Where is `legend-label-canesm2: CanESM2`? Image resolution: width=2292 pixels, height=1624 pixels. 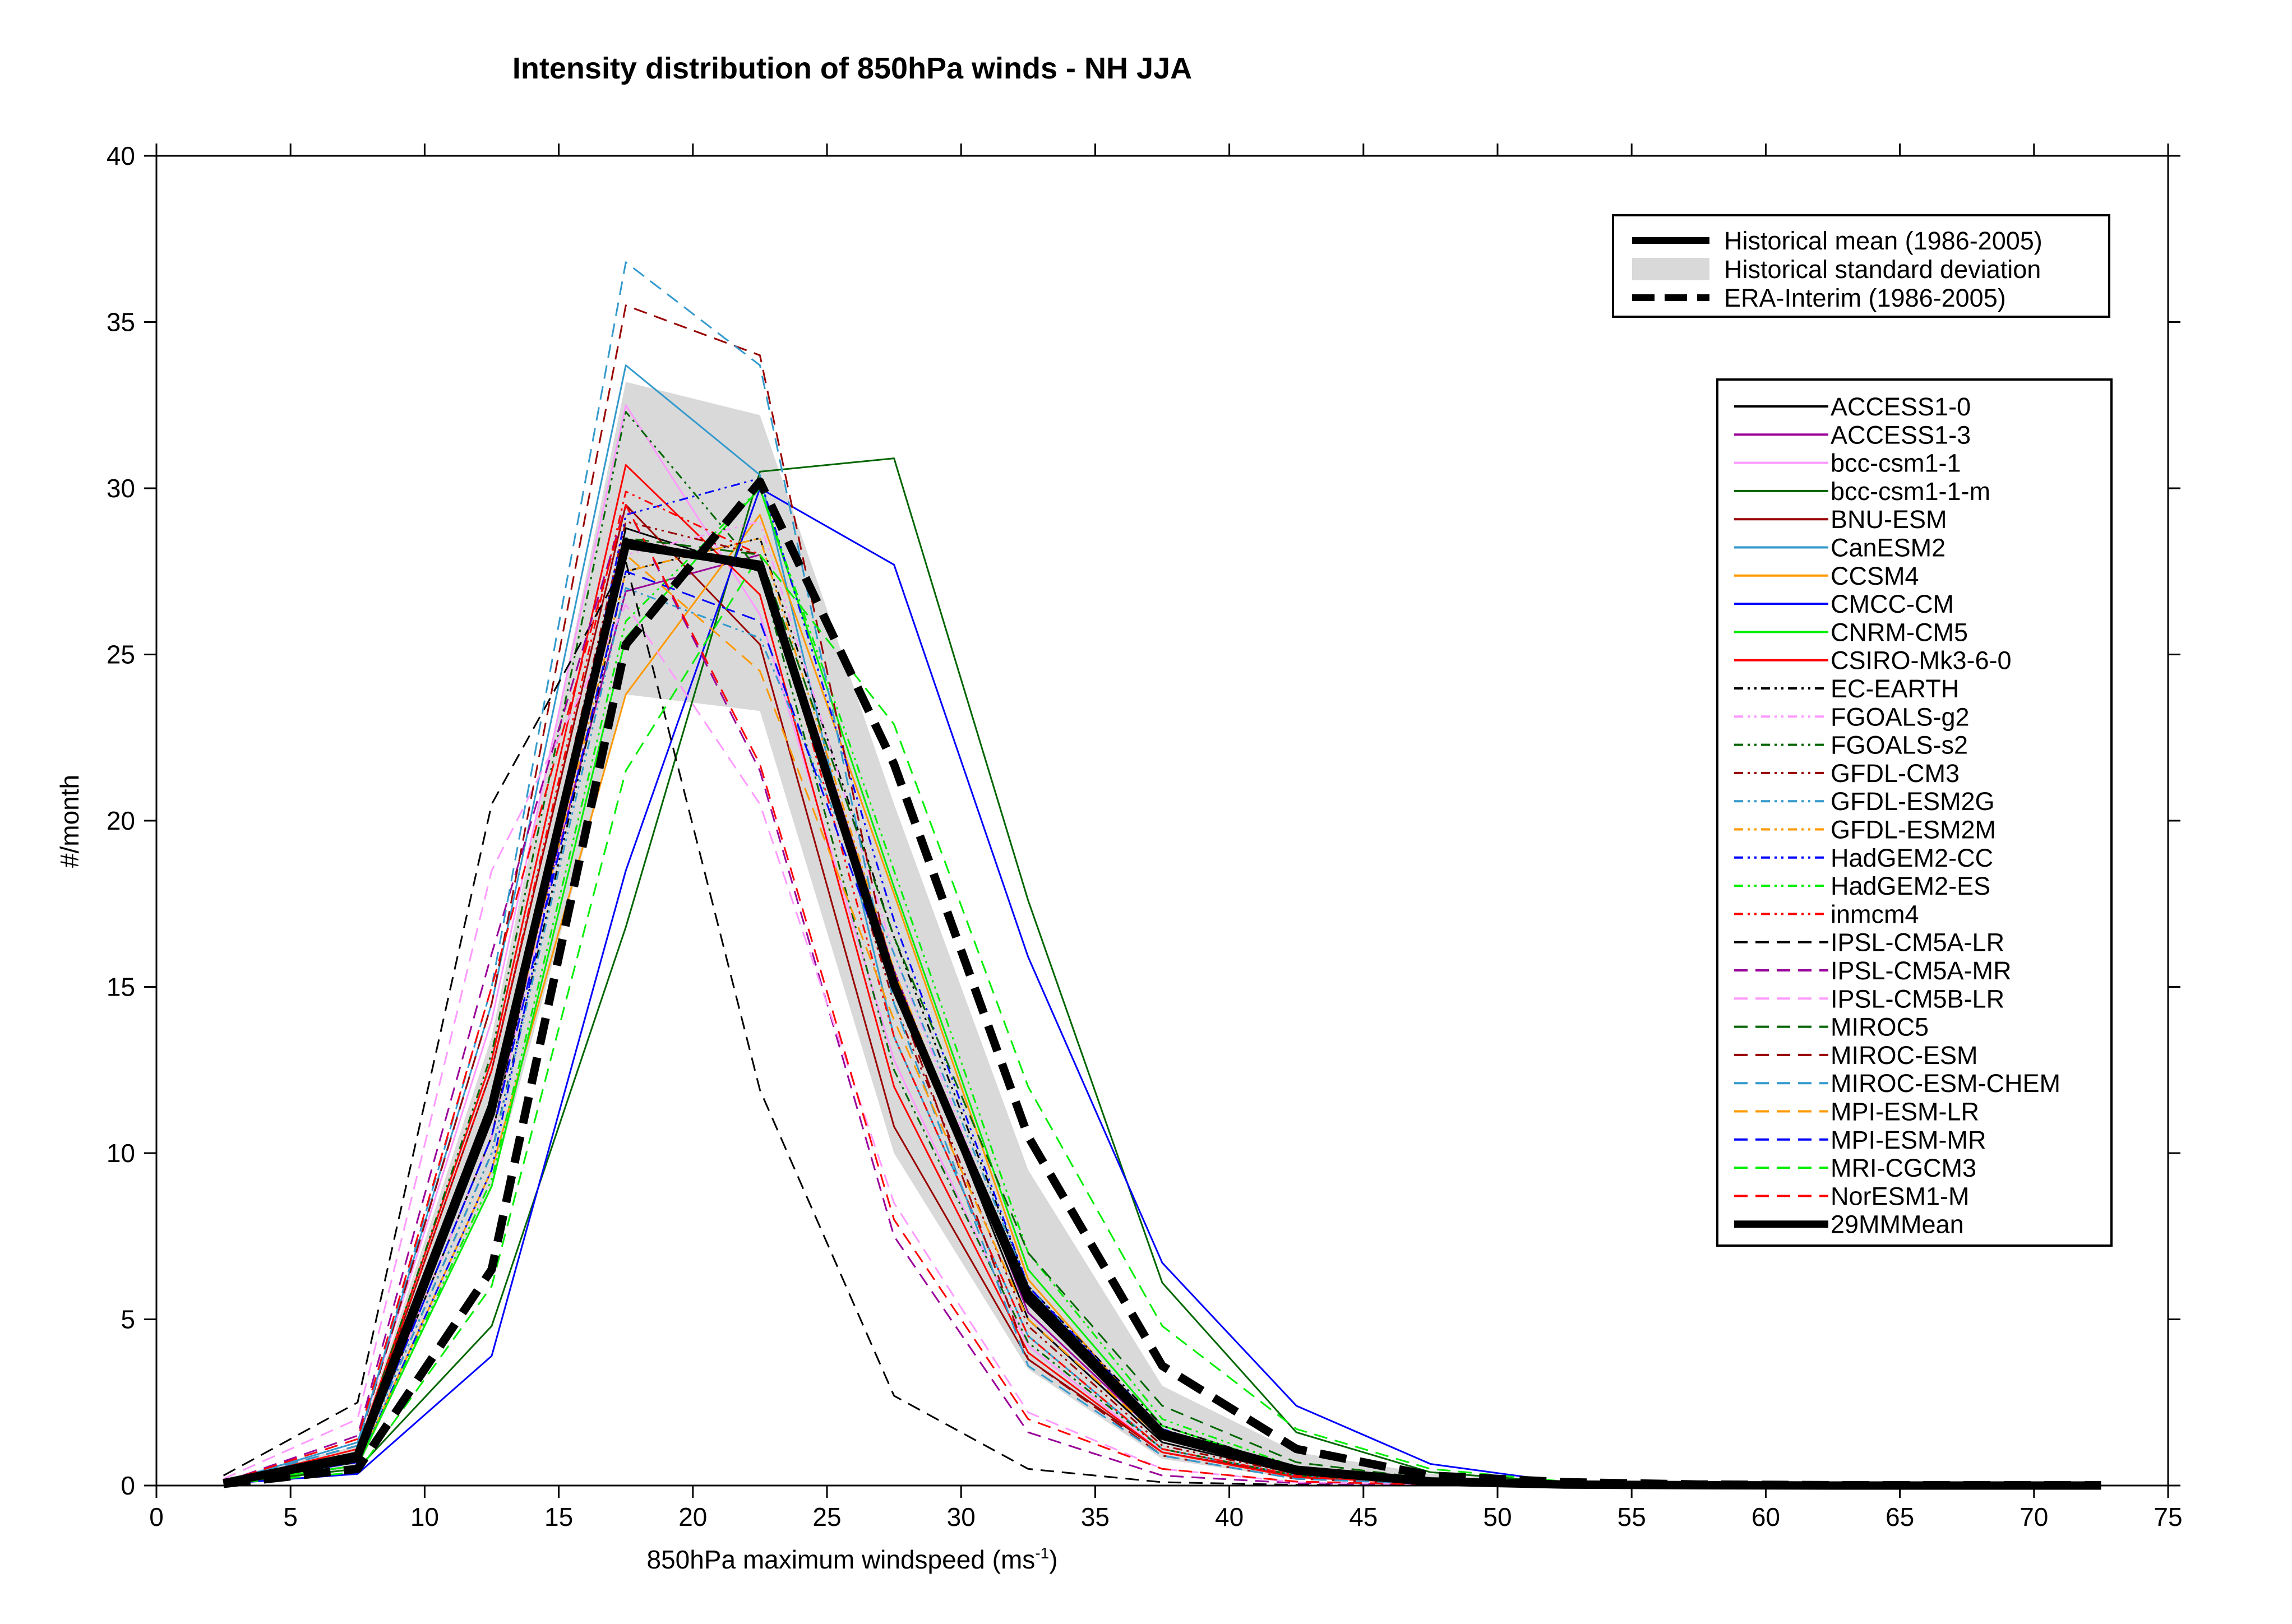
legend-label-canesm2: CanESM2 is located at coordinates (1889, 548).